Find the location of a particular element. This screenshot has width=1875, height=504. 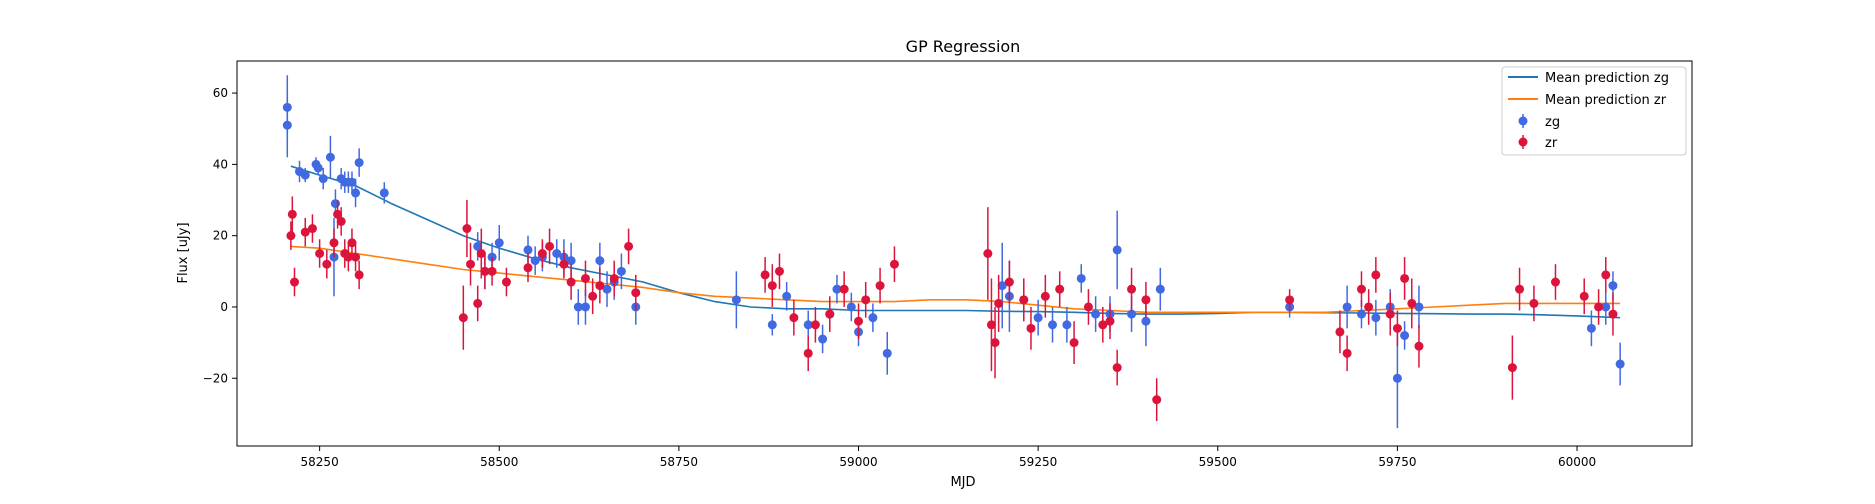

y-tick-label: 0 is located at coordinates (224, 307).